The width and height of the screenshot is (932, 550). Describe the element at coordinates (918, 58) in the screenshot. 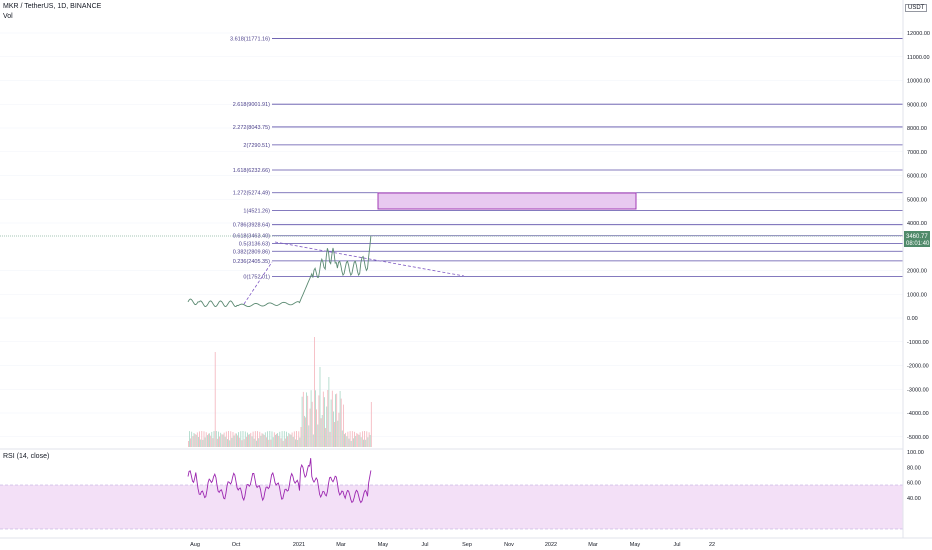

I see `price-tick-label: 11000.00` at that location.